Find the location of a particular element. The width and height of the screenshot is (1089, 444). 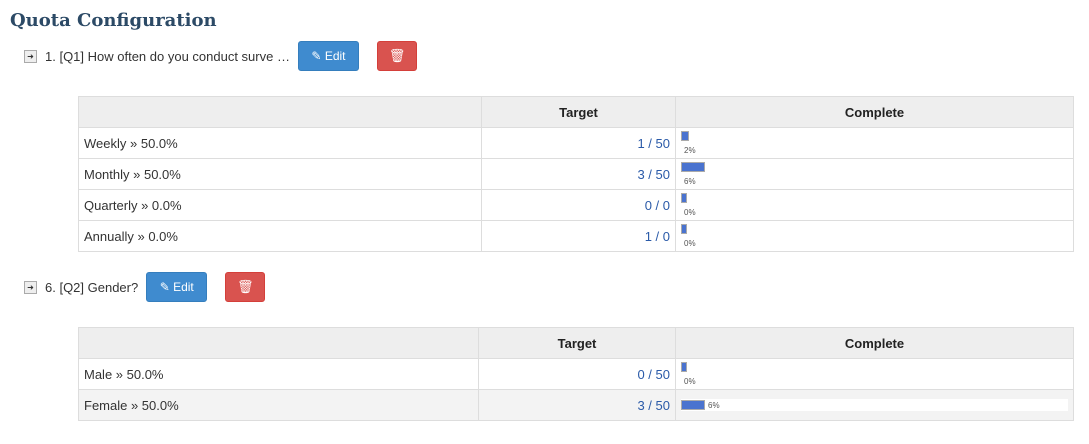

table-row: Quarterly » 0.0% 0 / 0 0% is located at coordinates (576, 205).